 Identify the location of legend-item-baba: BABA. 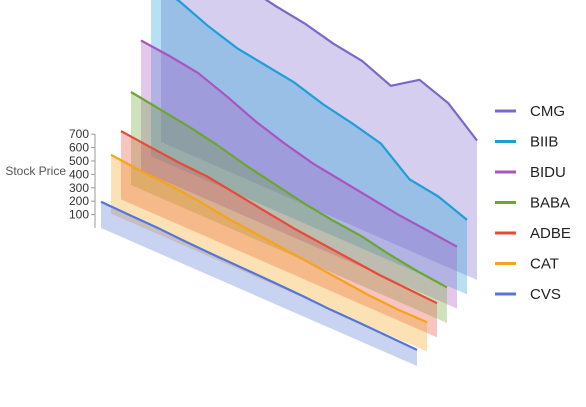
(532, 203).